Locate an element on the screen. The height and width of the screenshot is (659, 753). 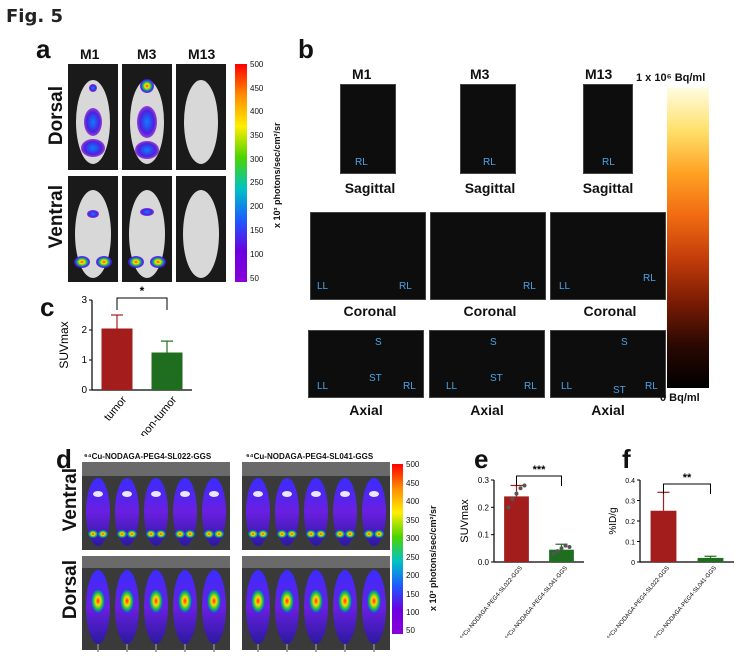
panel-a-col-m1: M1 is located at coordinates (90, 54).